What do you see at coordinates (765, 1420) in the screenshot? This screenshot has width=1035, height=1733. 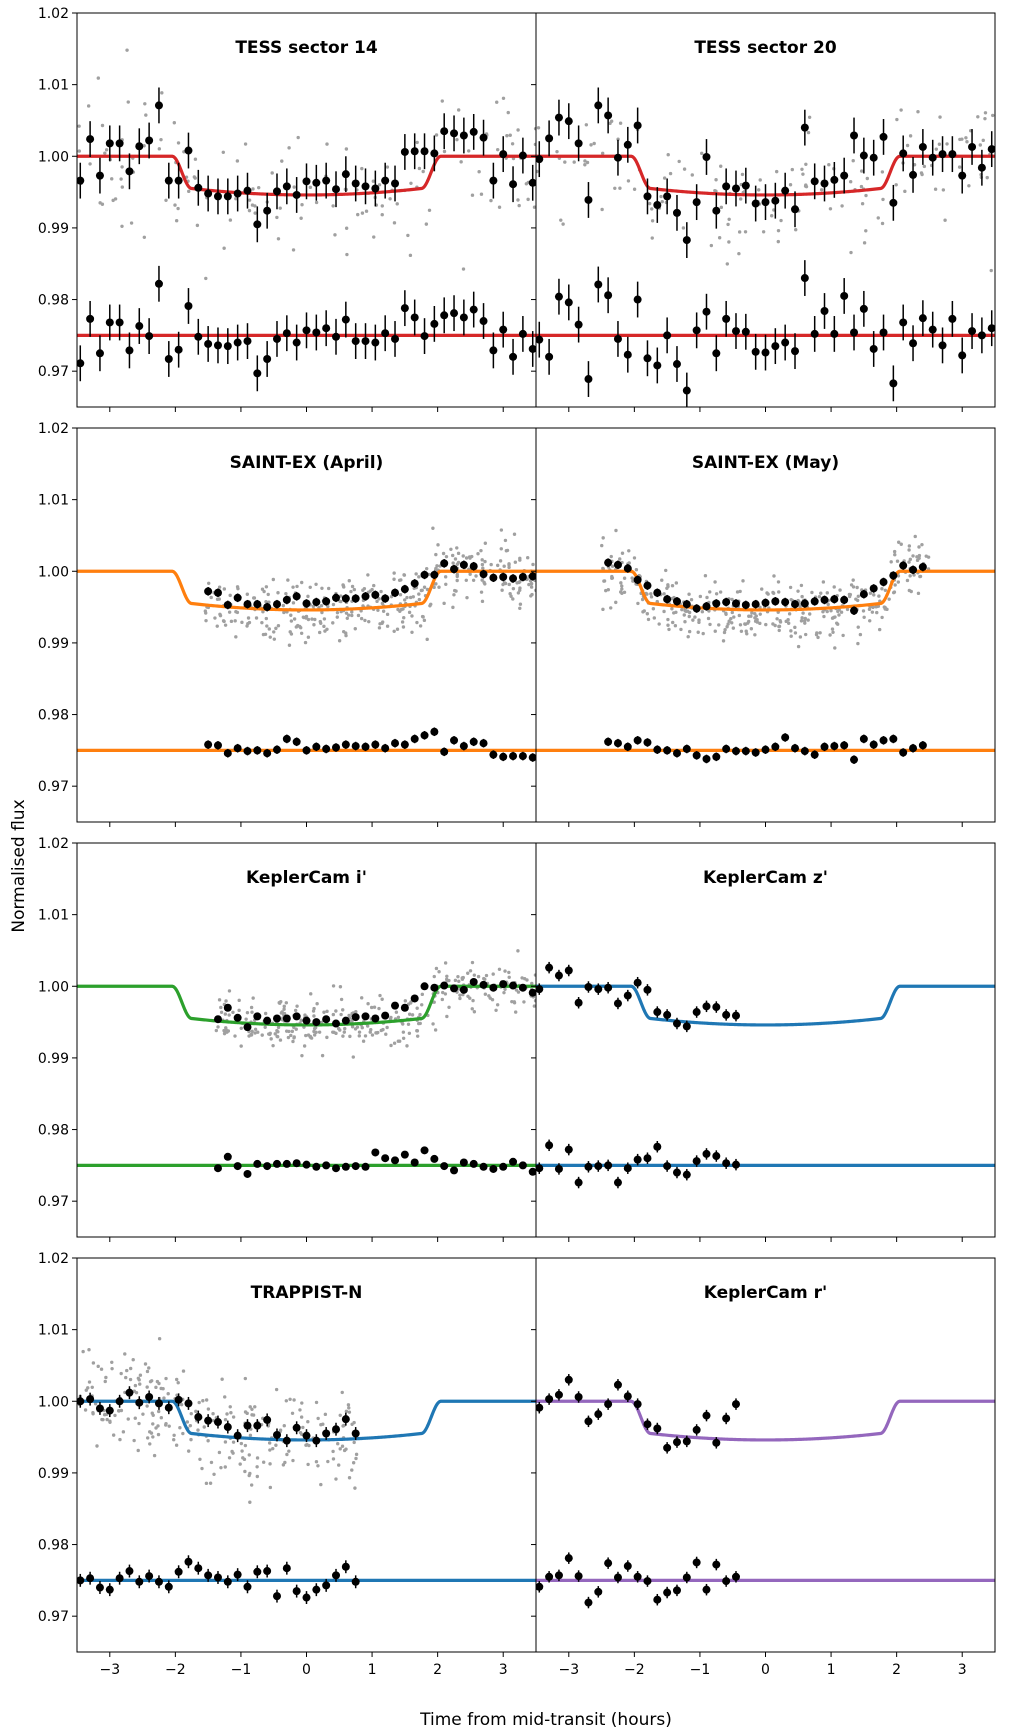 I see `model-curve` at bounding box center [765, 1420].